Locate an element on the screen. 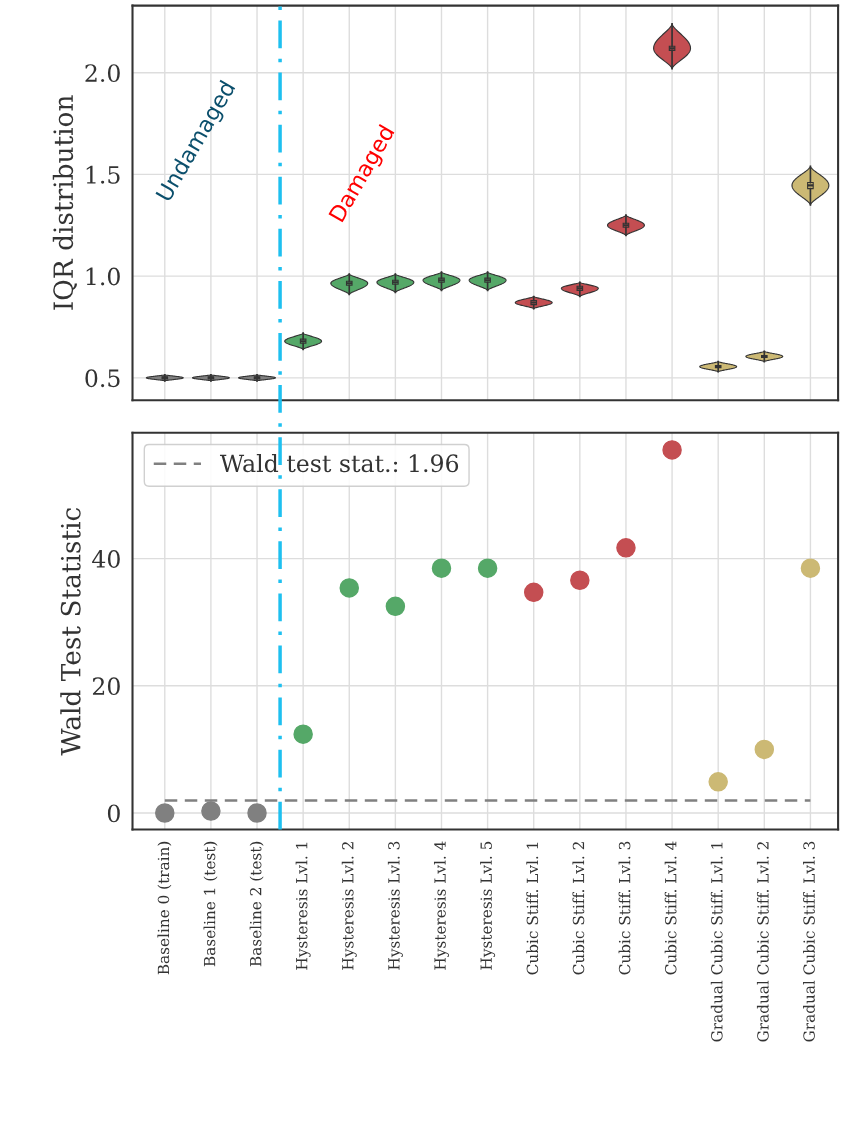 Image resolution: width=844 pixels, height=1121 pixels. x-tick-label: Hysteresis Lvl. 5 is located at coordinates (488, 905).